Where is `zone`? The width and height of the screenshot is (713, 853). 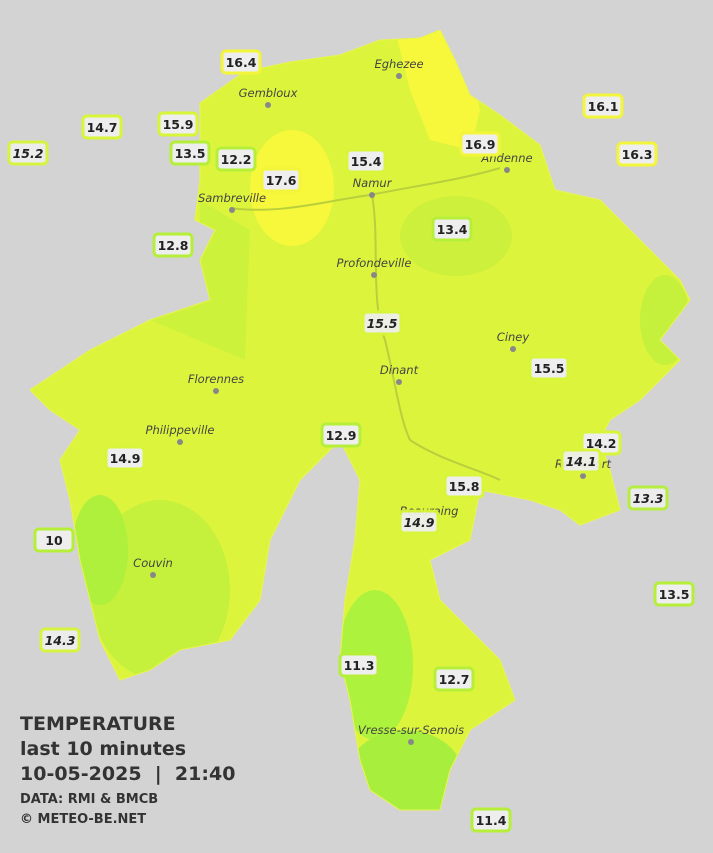 zone is located at coordinates (100, 550).